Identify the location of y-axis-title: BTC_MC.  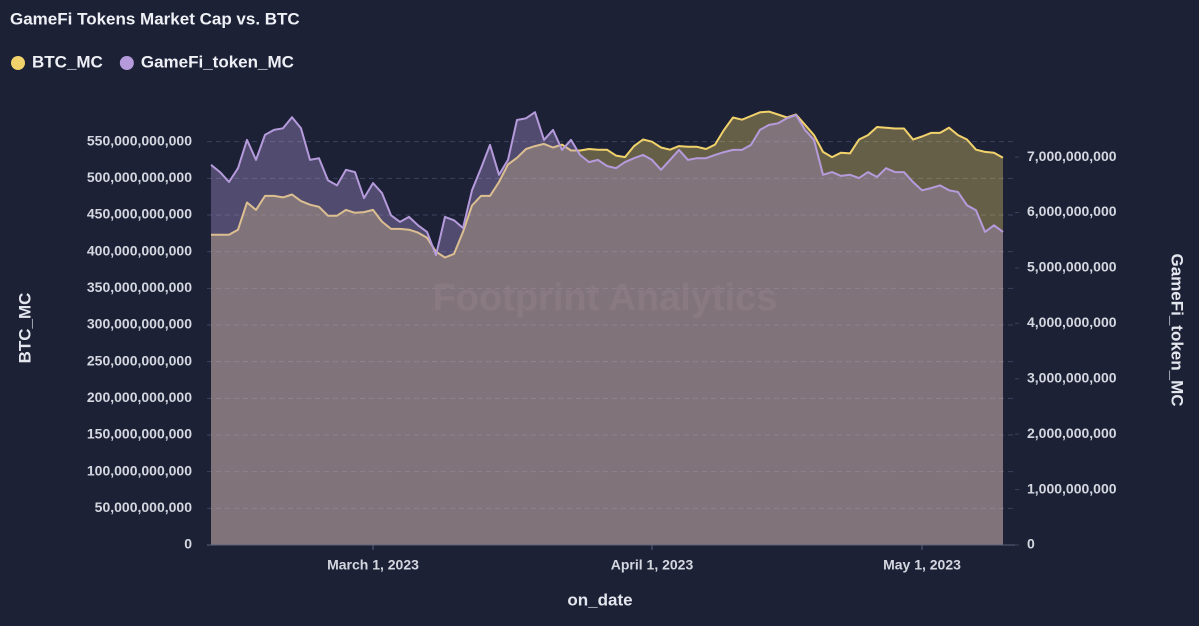
(24, 328).